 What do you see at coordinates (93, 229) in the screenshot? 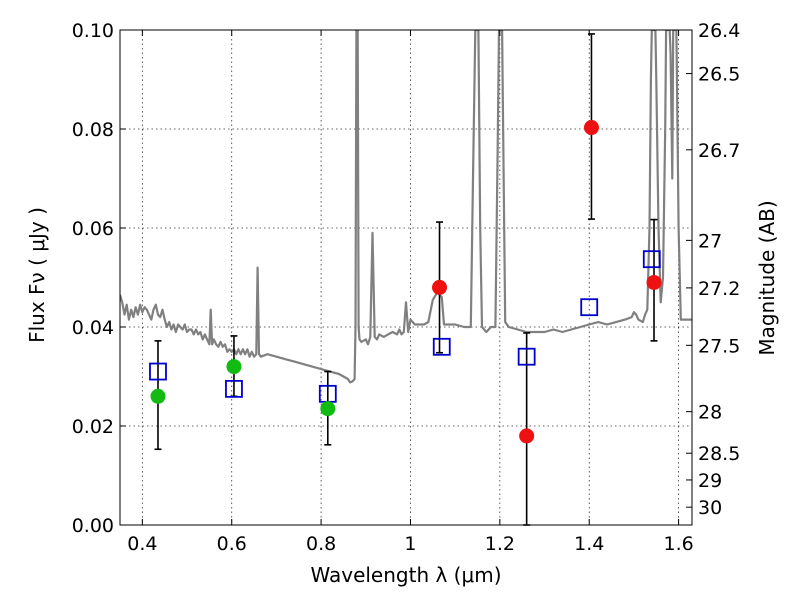
I see `y-tick-label: 0.06` at bounding box center [93, 229].